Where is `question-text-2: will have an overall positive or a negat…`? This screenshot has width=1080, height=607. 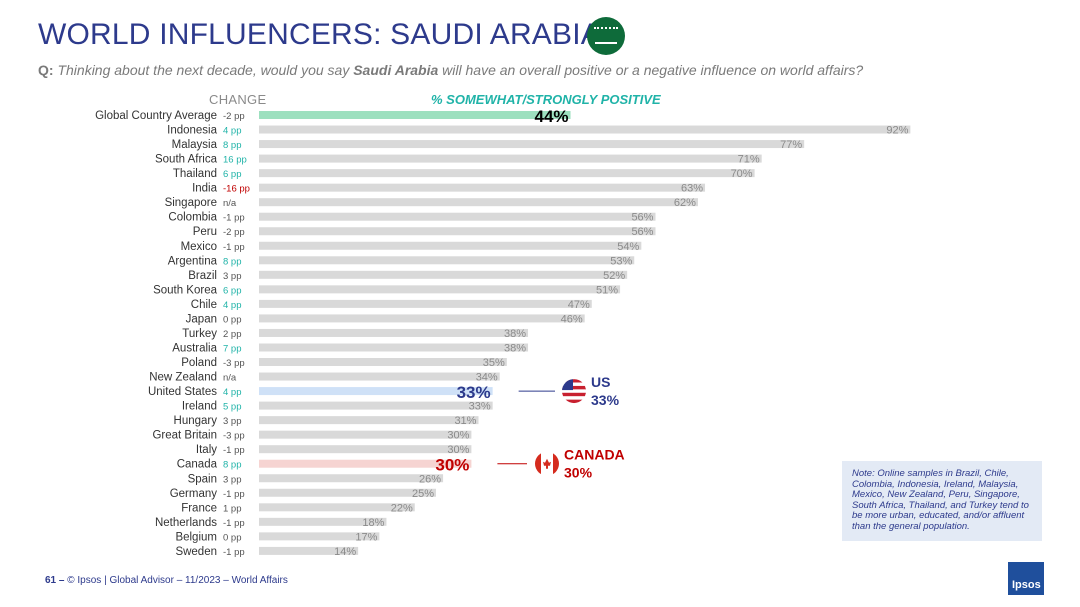 question-text-2: will have an overall positive or a negat… is located at coordinates (653, 70).